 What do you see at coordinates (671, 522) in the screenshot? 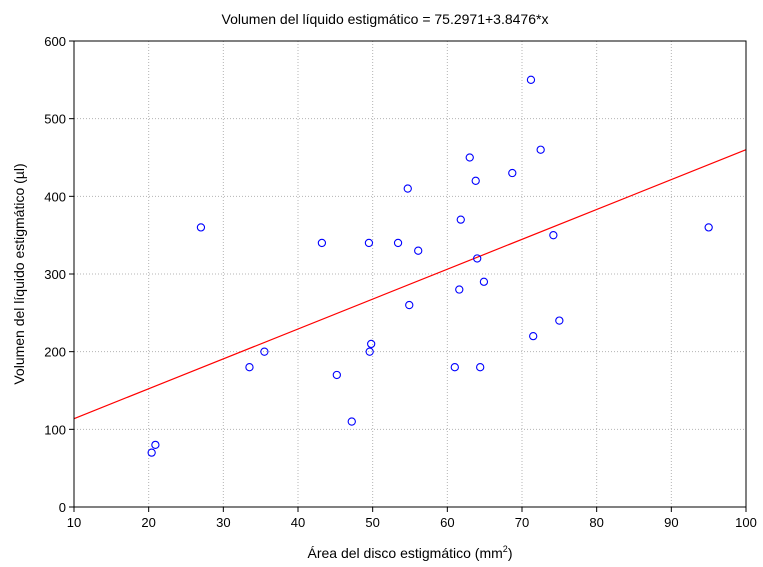
I see `x-tick-label: 90` at bounding box center [671, 522].